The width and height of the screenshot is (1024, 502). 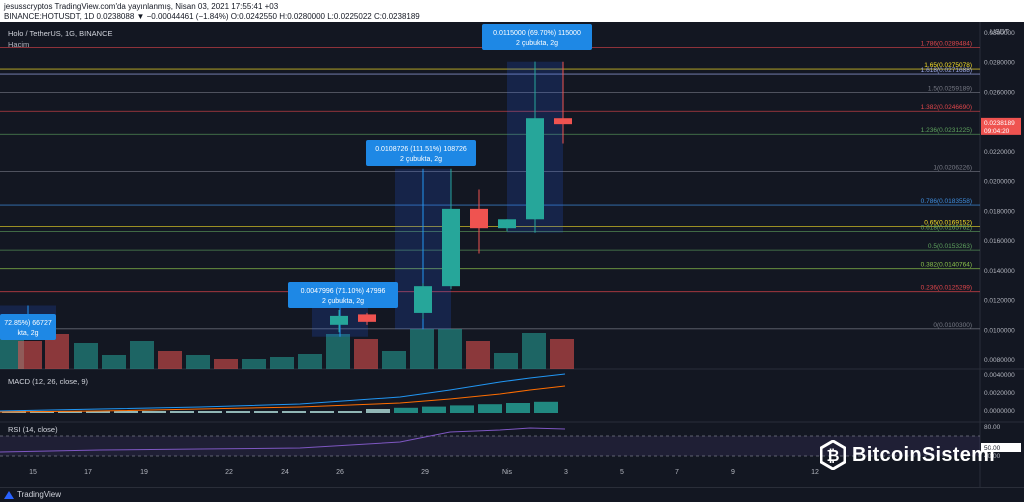 What do you see at coordinates (999, 182) in the screenshot?
I see `price-tick: 0.0200000` at bounding box center [999, 182].